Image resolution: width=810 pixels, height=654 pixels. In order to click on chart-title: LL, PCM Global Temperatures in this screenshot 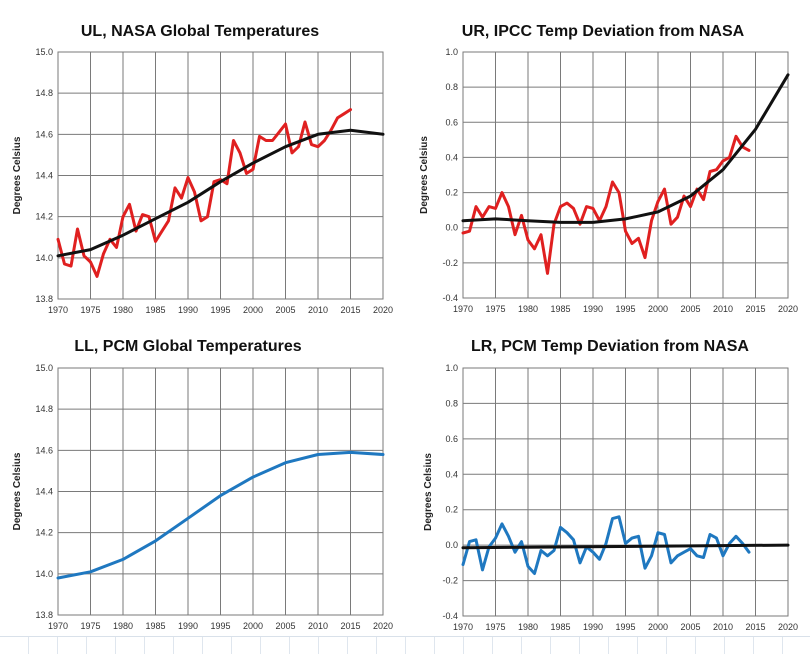, I will do `click(187, 346)`.